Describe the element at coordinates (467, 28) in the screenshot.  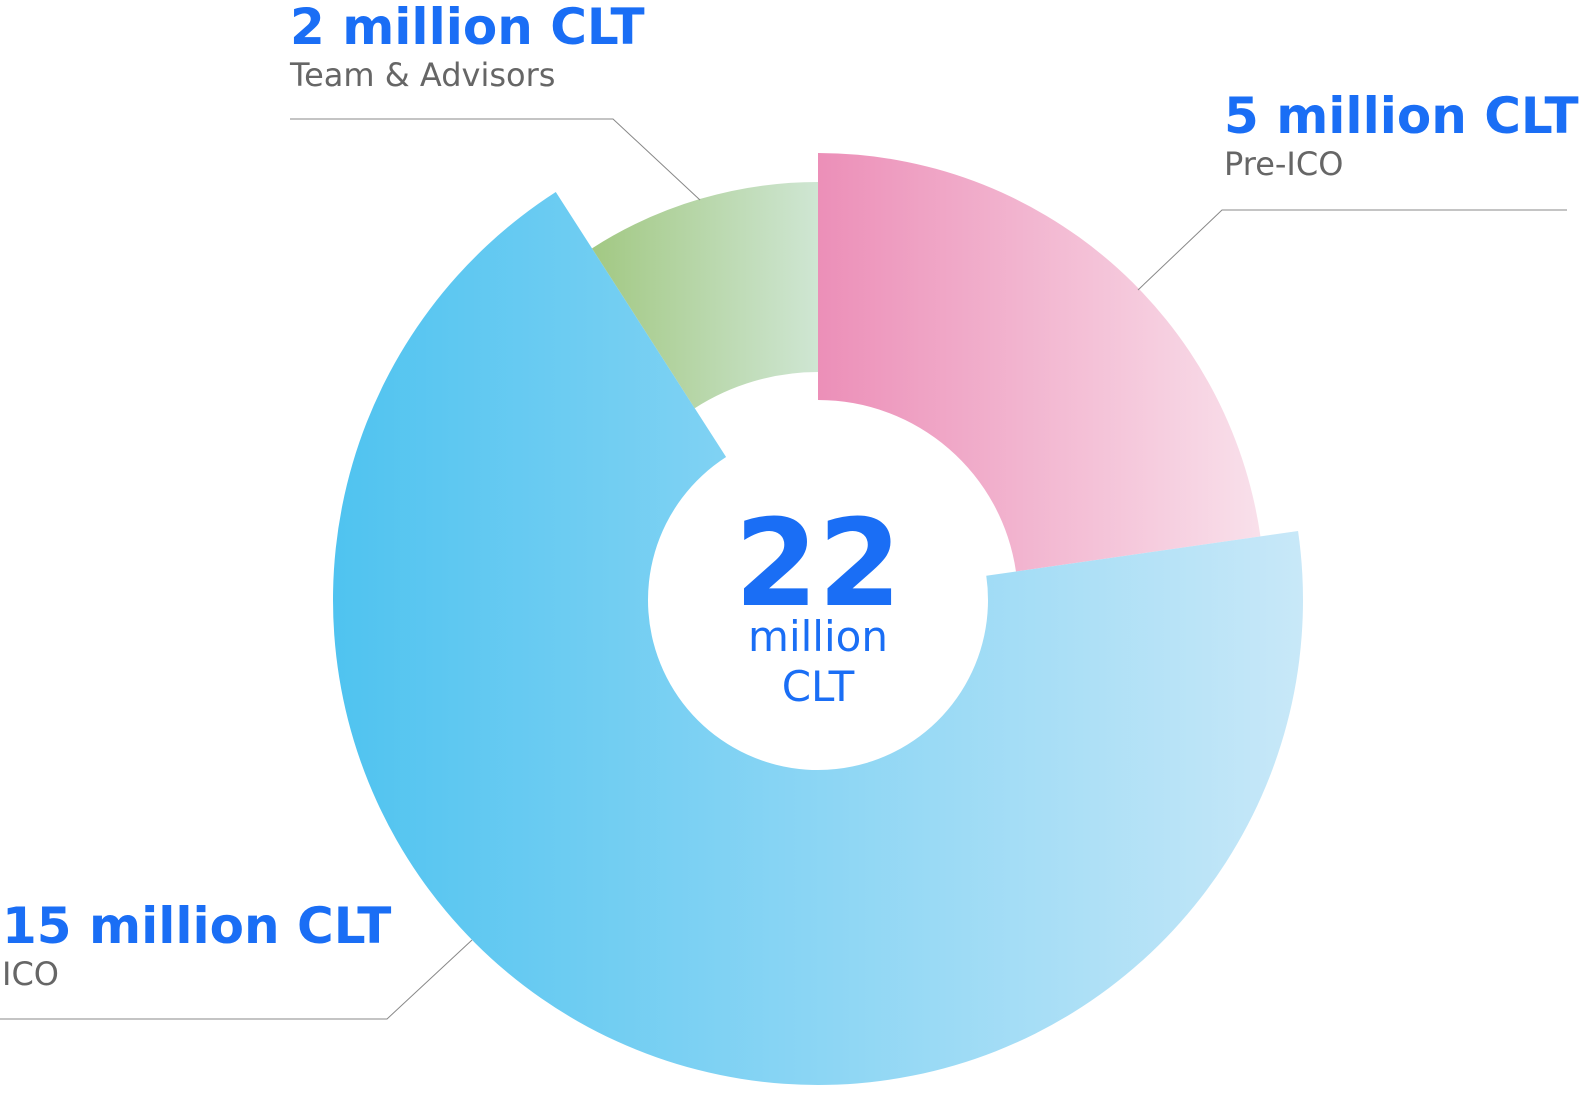
I see `value-label: 2 million CLT` at that location.